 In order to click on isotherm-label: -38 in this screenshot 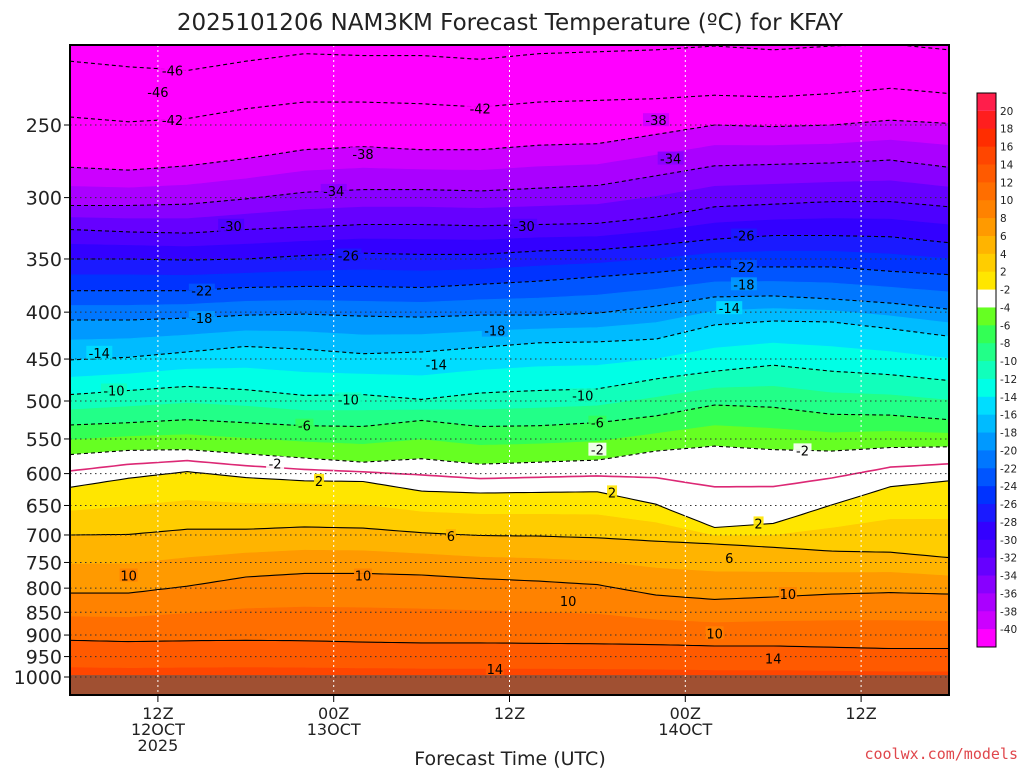, I will do `click(362, 155)`.